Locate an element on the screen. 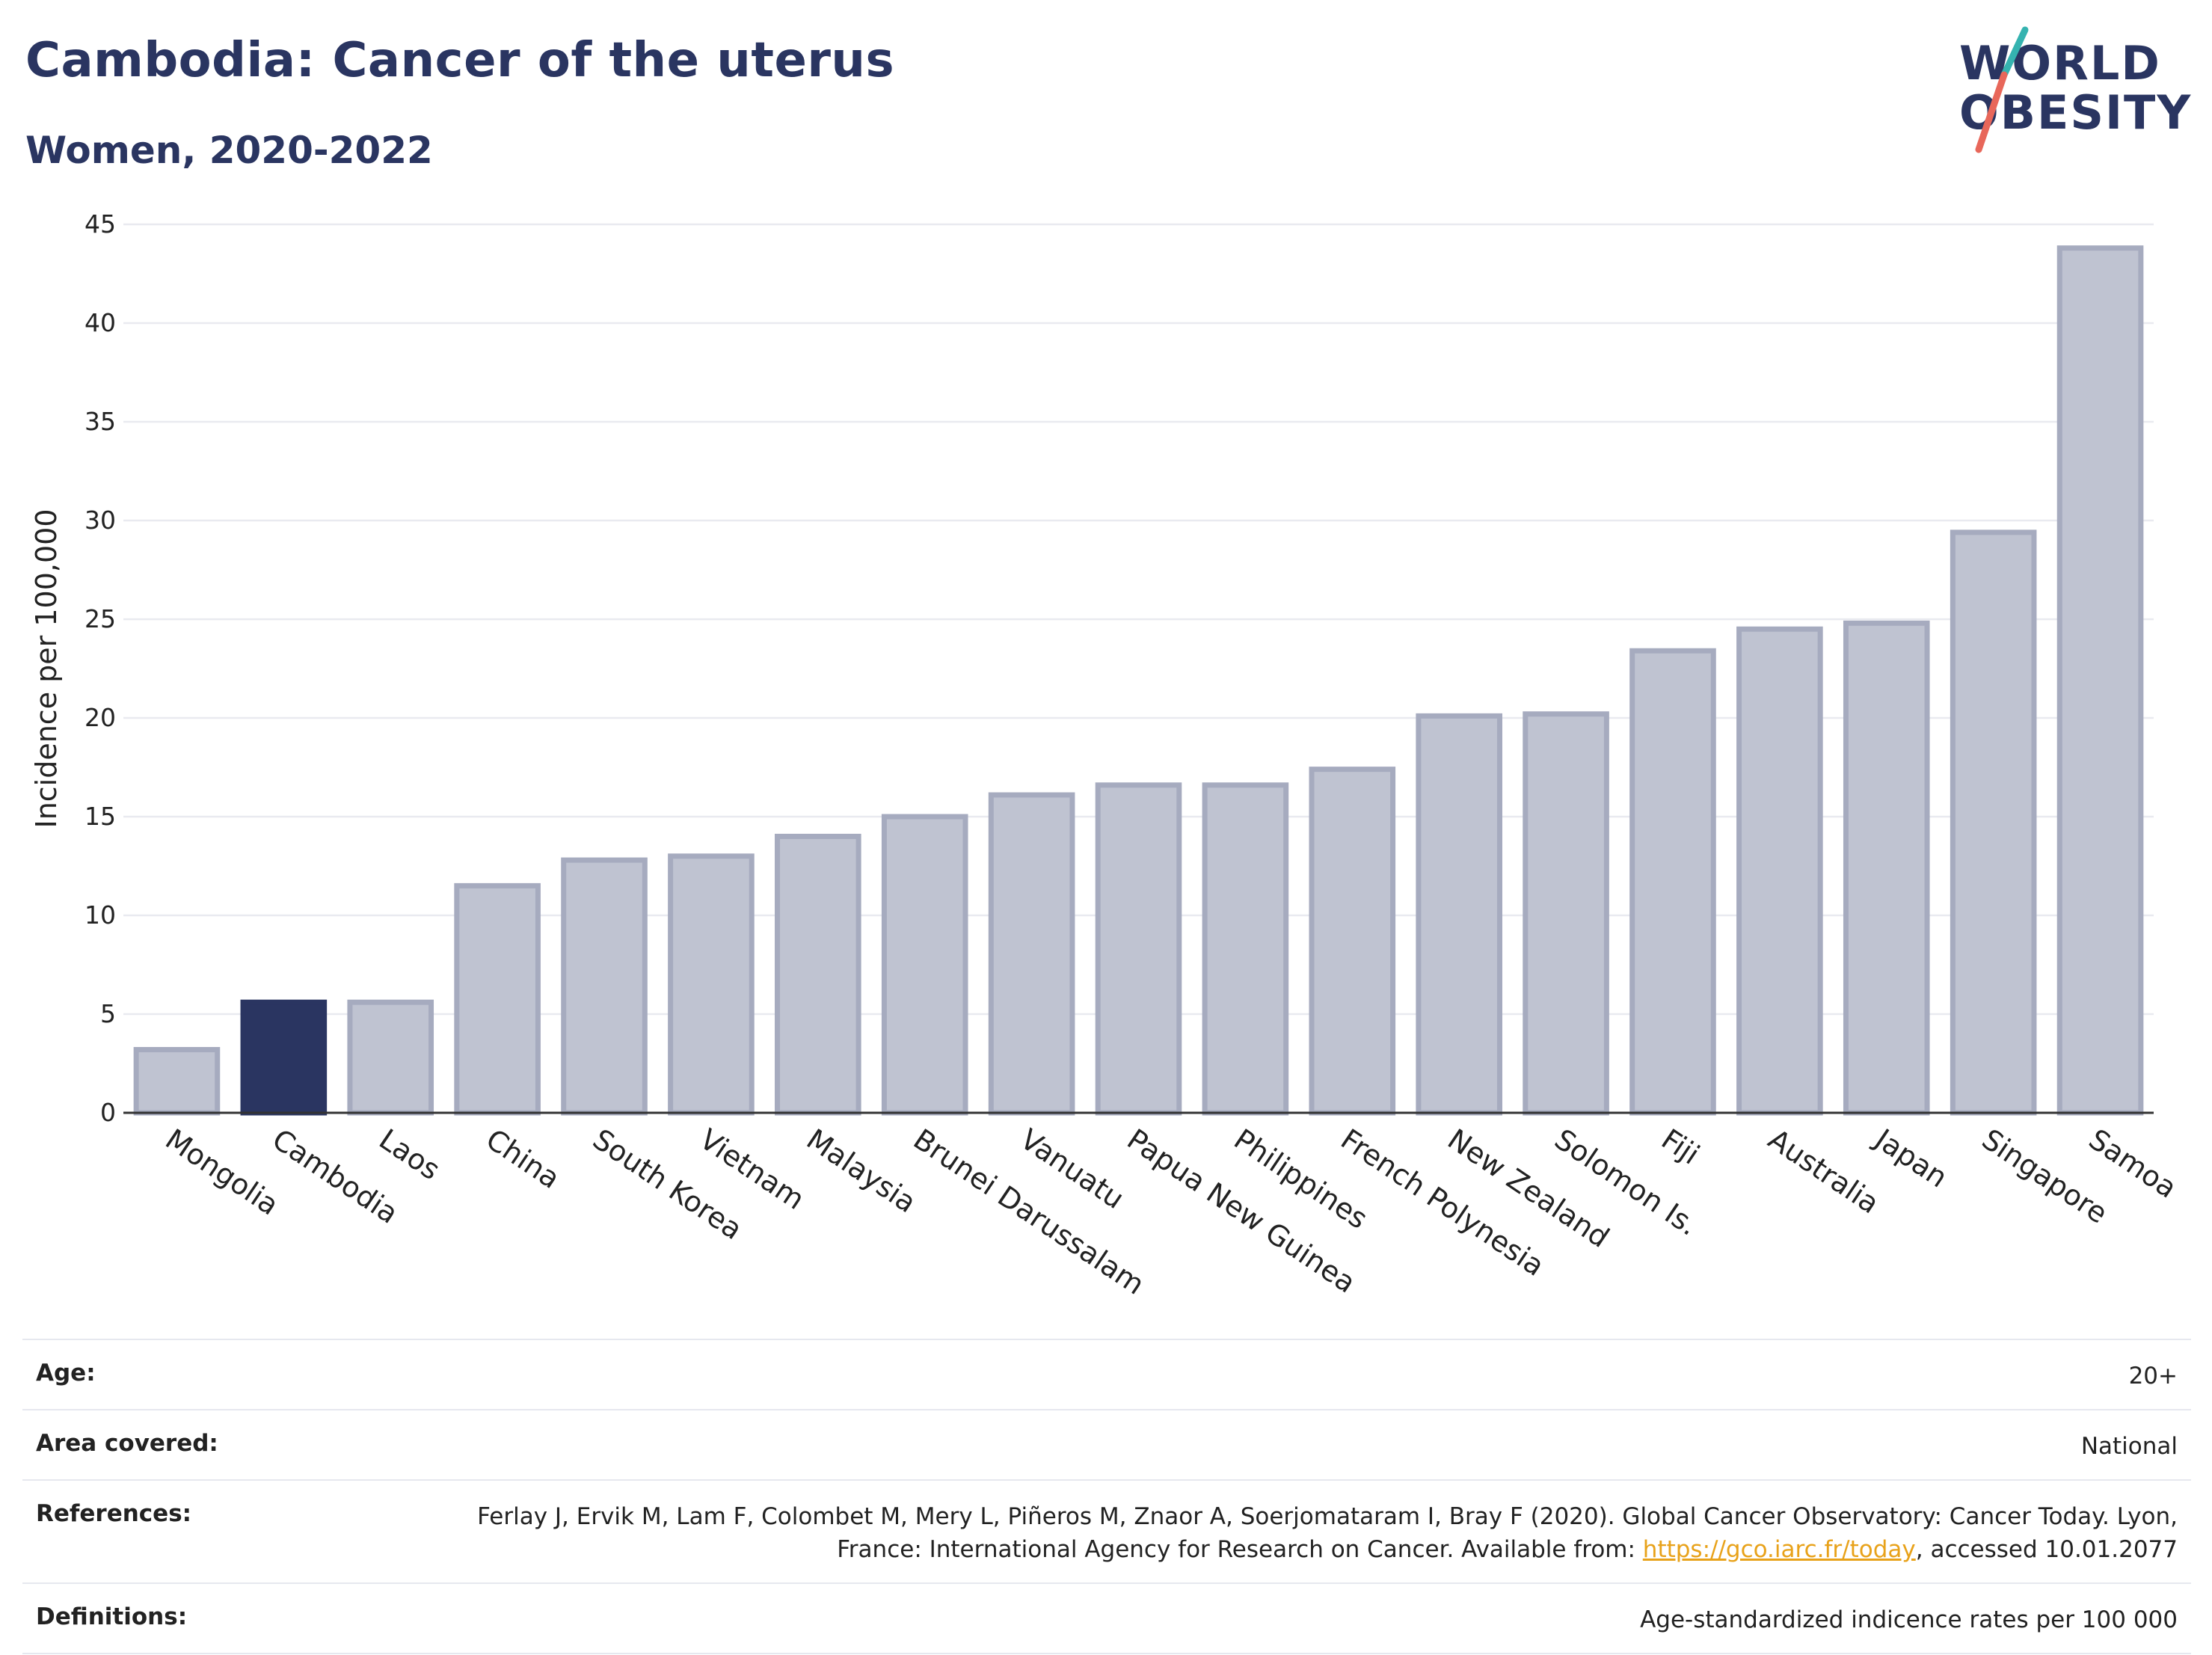 The width and height of the screenshot is (2212, 1655). logo-slash-icon is located at coordinates (2002, 89).